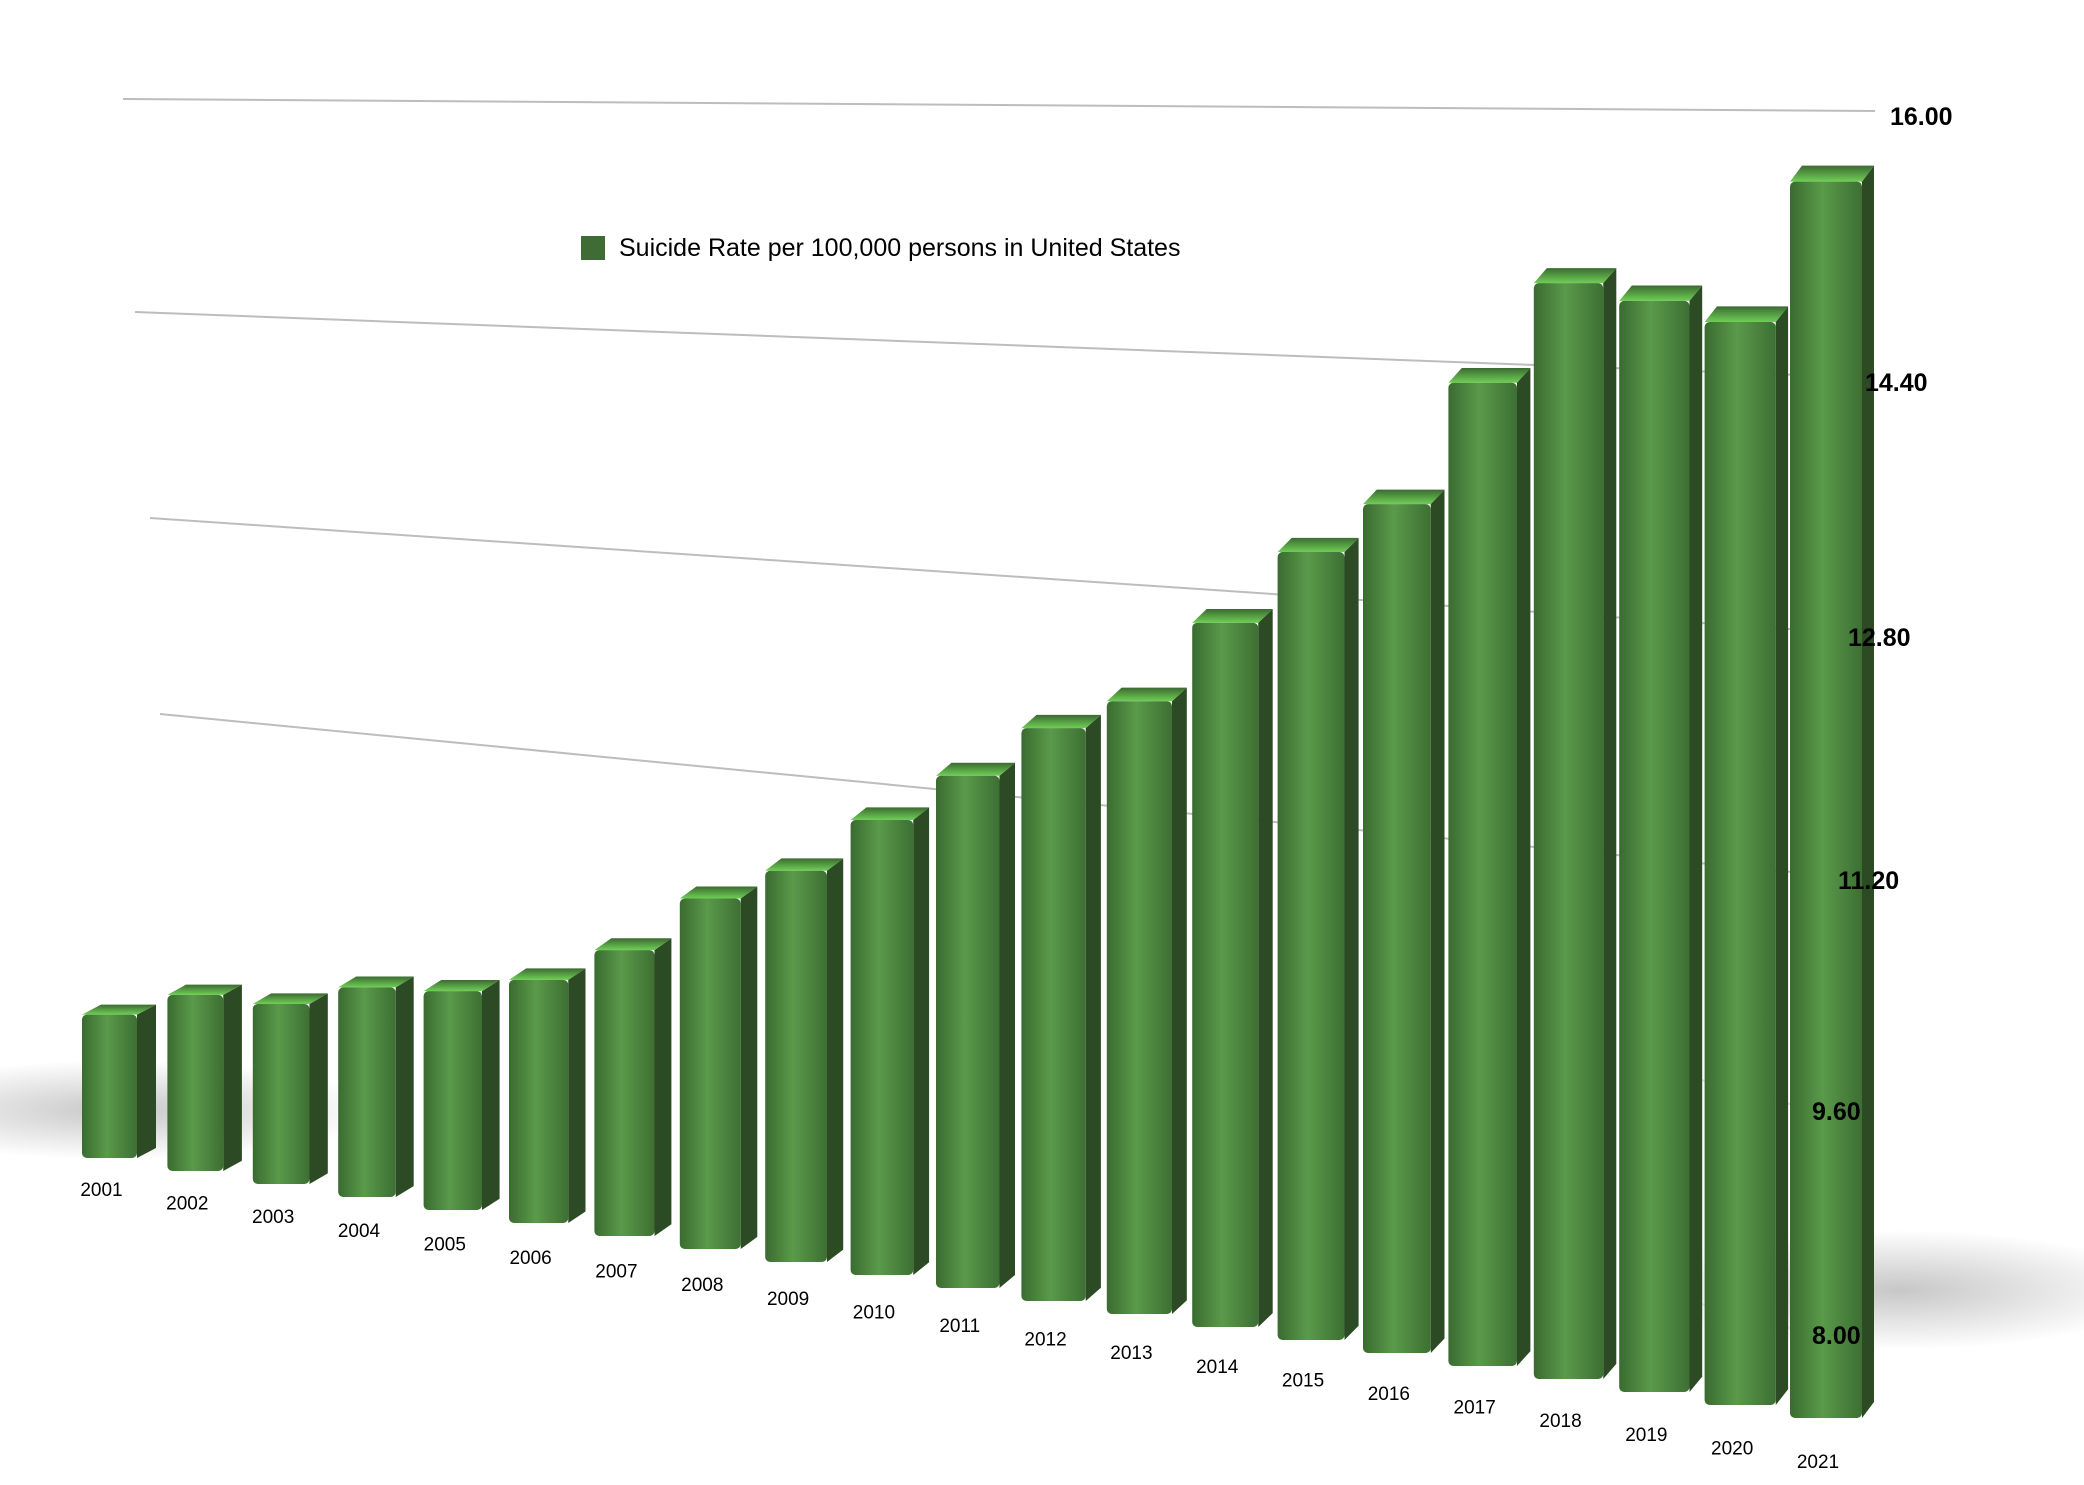 This screenshot has height=1485, width=2084. I want to click on x-tick-label: 2012, so click(1045, 1340).